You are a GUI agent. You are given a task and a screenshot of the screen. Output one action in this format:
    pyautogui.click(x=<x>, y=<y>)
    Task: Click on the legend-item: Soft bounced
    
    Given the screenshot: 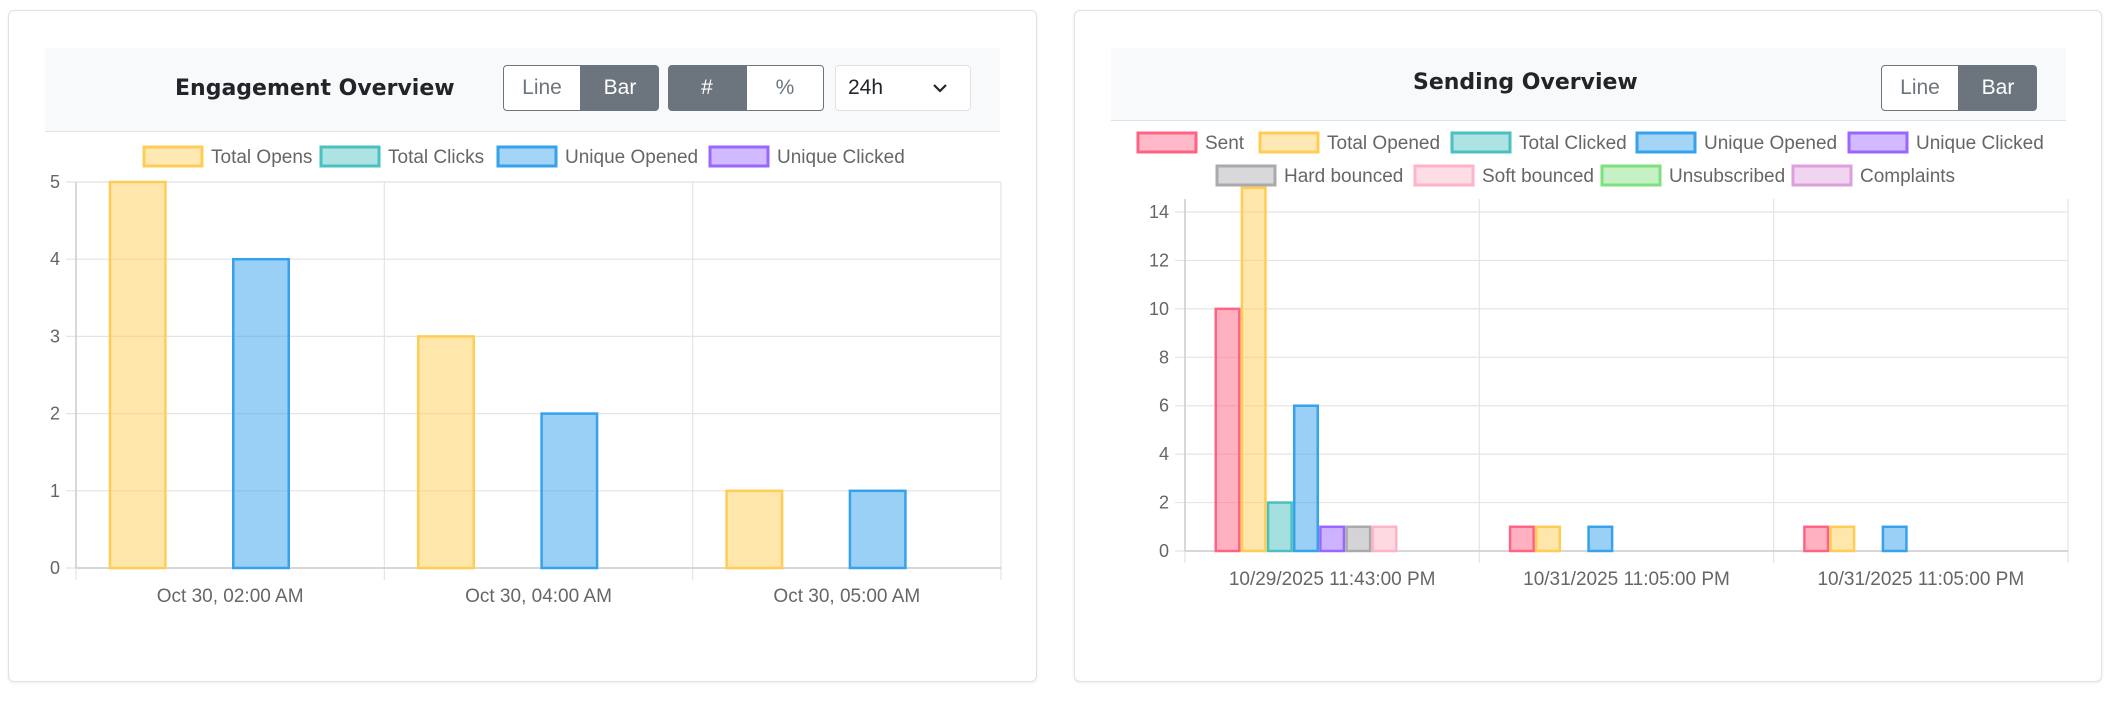 What is the action you would take?
    pyautogui.click(x=1503, y=175)
    